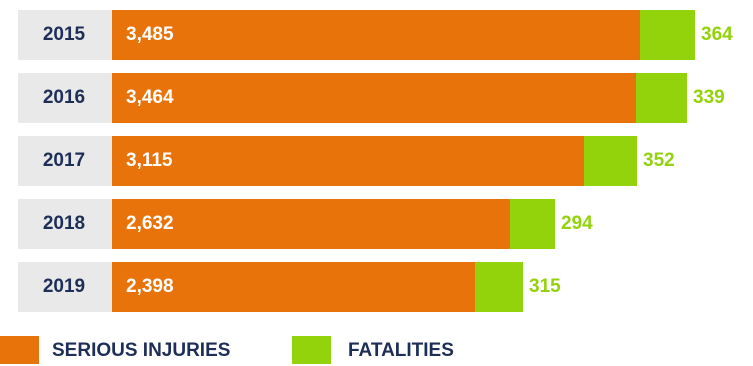 The image size is (753, 366). What do you see at coordinates (610, 161) in the screenshot?
I see `bar-fatalities-2017` at bounding box center [610, 161].